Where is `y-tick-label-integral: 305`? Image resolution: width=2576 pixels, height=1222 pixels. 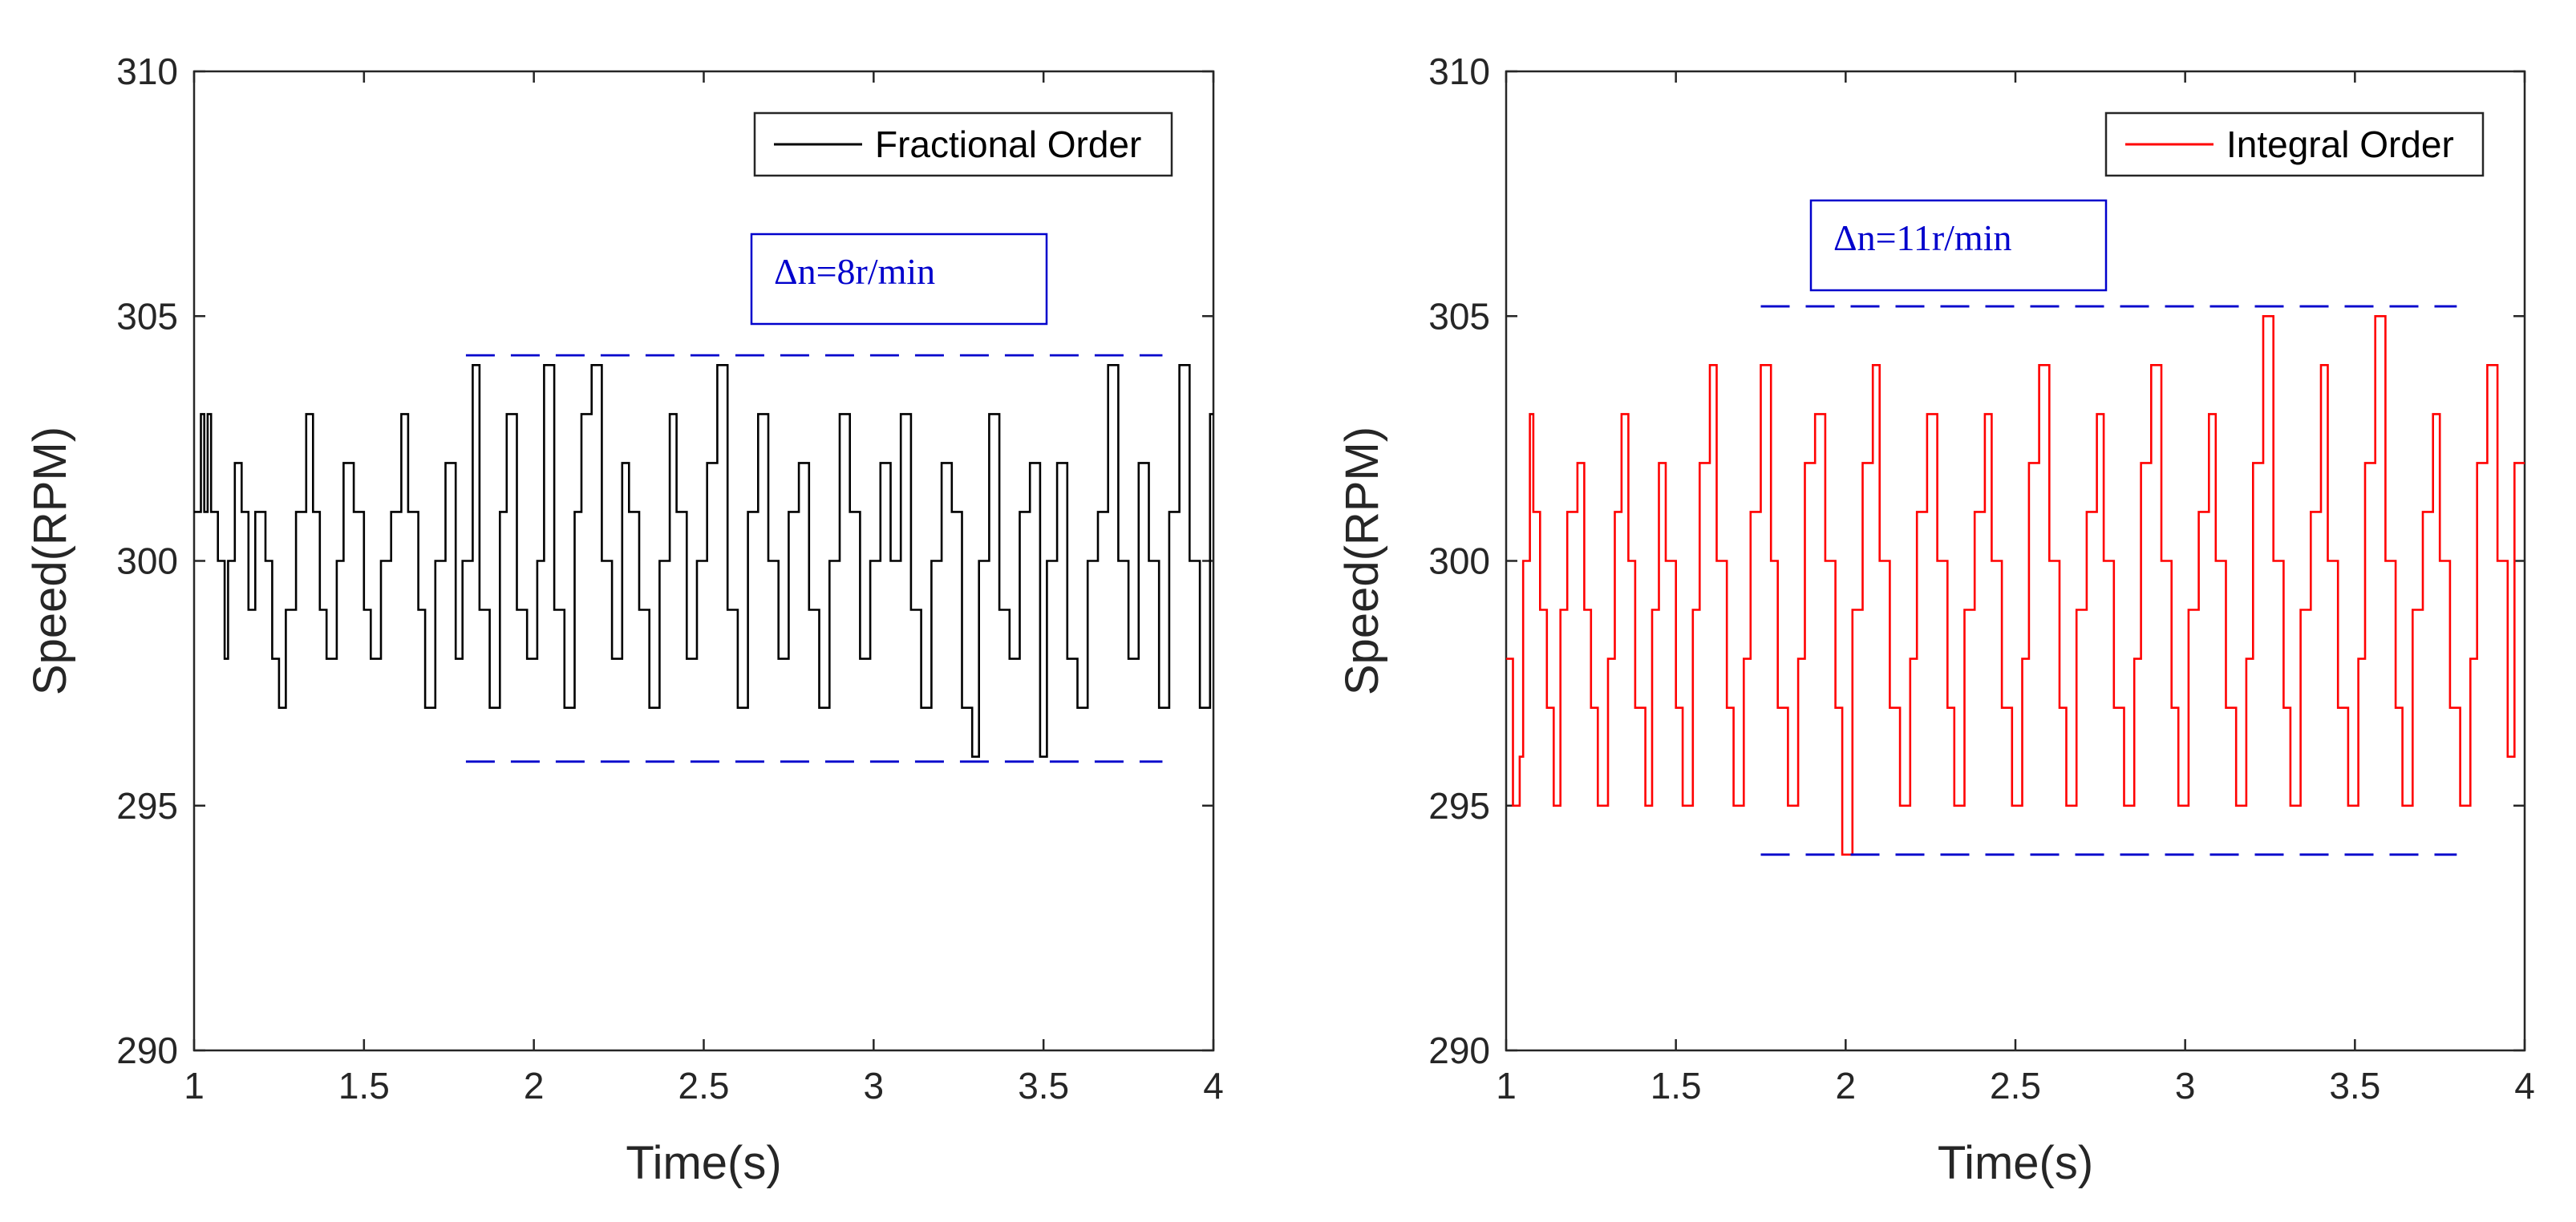 y-tick-label-integral: 305 is located at coordinates (1459, 316).